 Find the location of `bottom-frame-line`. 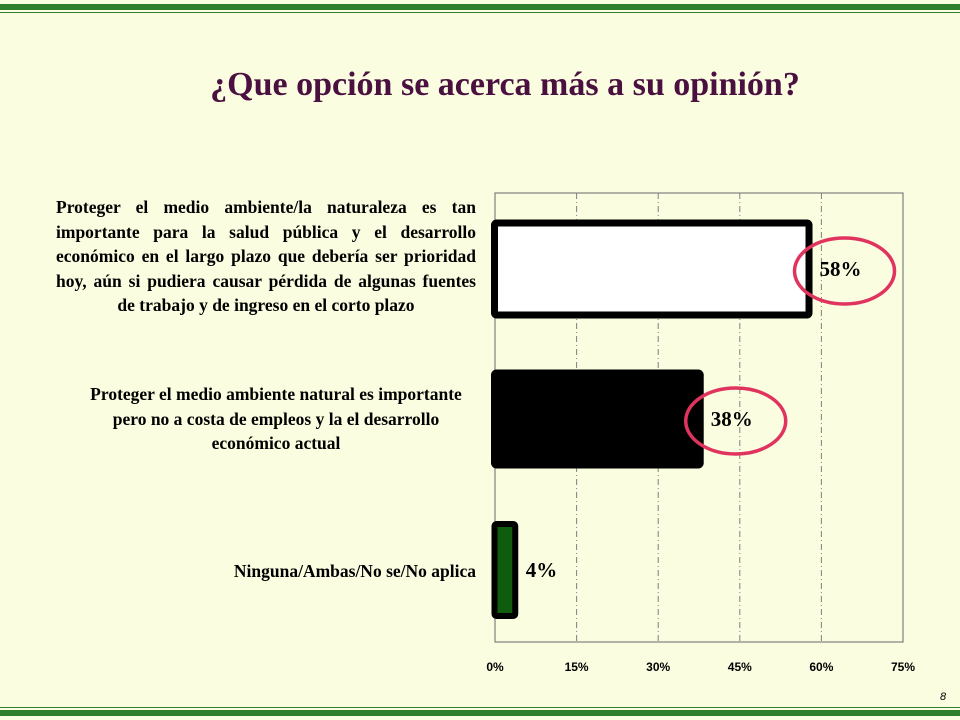

bottom-frame-line is located at coordinates (480, 707).